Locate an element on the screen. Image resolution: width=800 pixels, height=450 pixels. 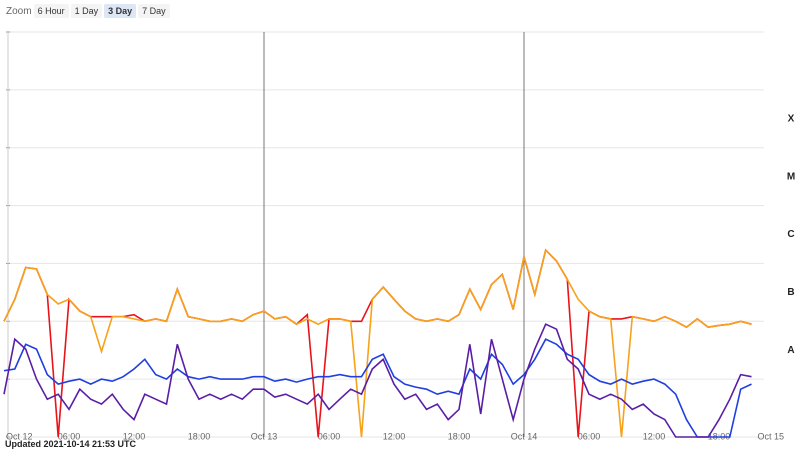
zoom-bar: Zoom 6 Hour 1 Day 3 Day 7 Day is located at coordinates (88, 11).